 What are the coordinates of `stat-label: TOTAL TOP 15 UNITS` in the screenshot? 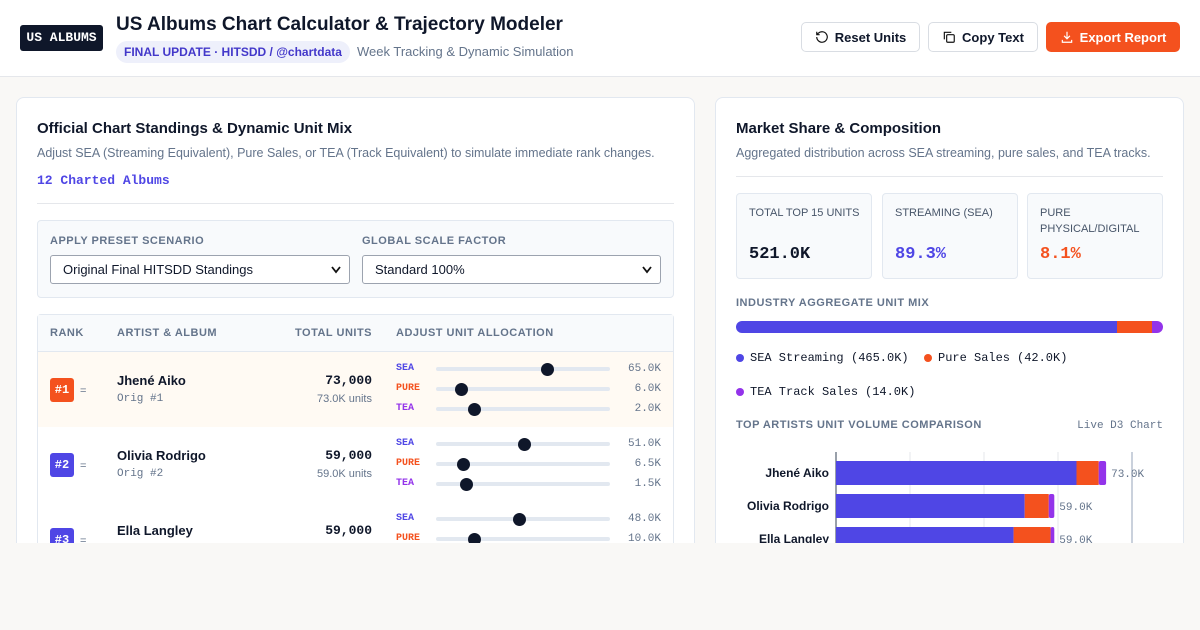 It's located at (804, 213).